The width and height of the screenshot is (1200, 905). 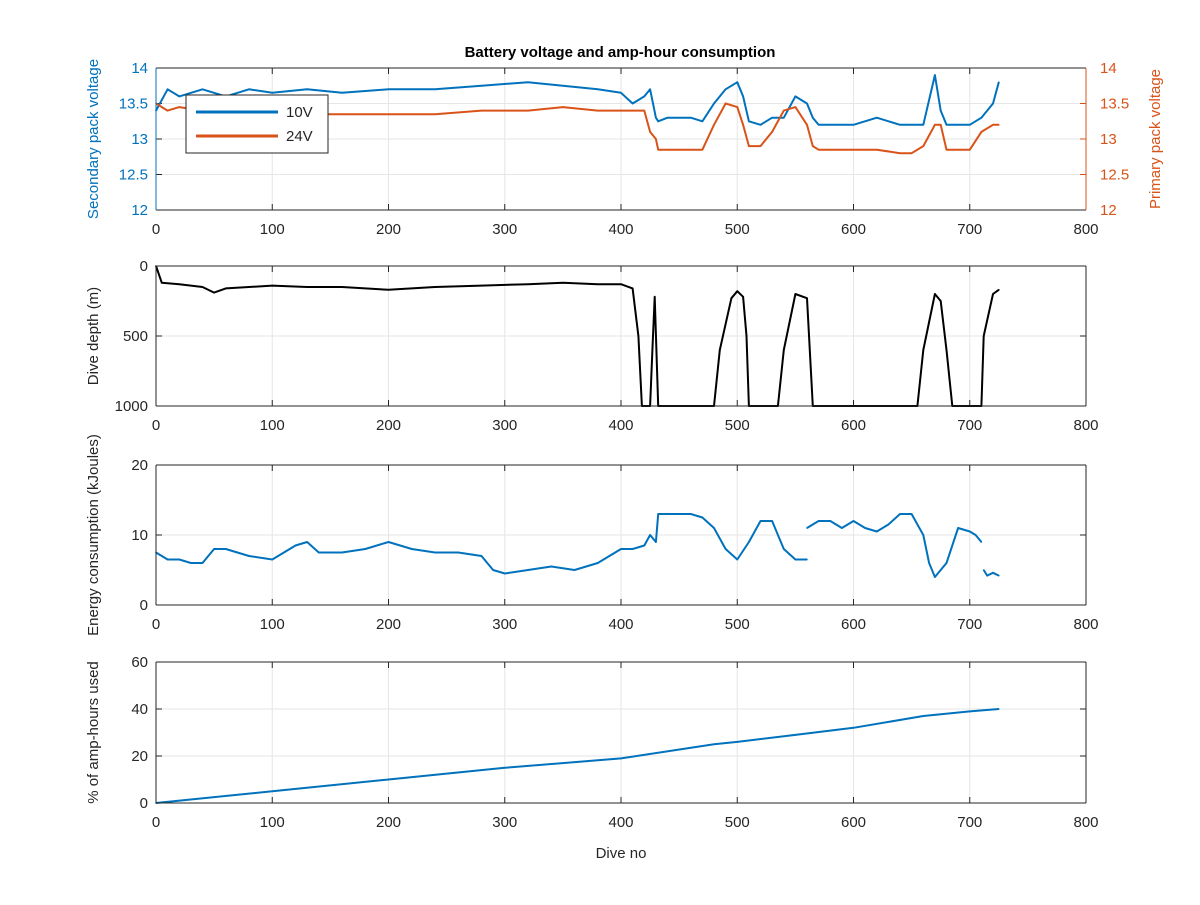 What do you see at coordinates (737, 624) in the screenshot?
I see `x-tick-label: 500` at bounding box center [737, 624].